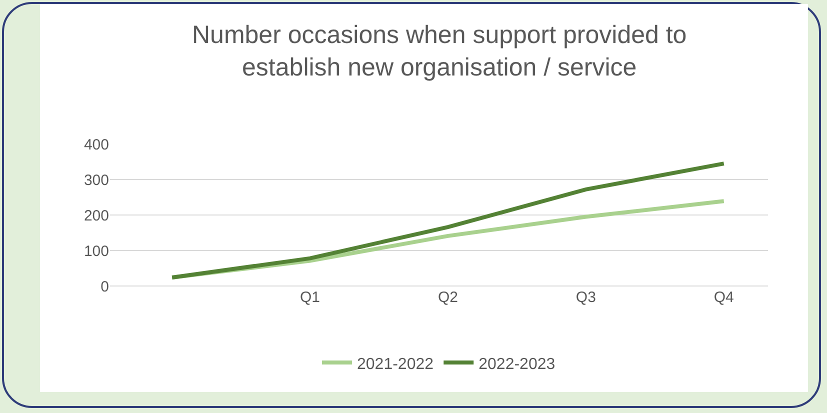  Describe the element at coordinates (104, 287) in the screenshot. I see `y-tick-label: 0` at that location.